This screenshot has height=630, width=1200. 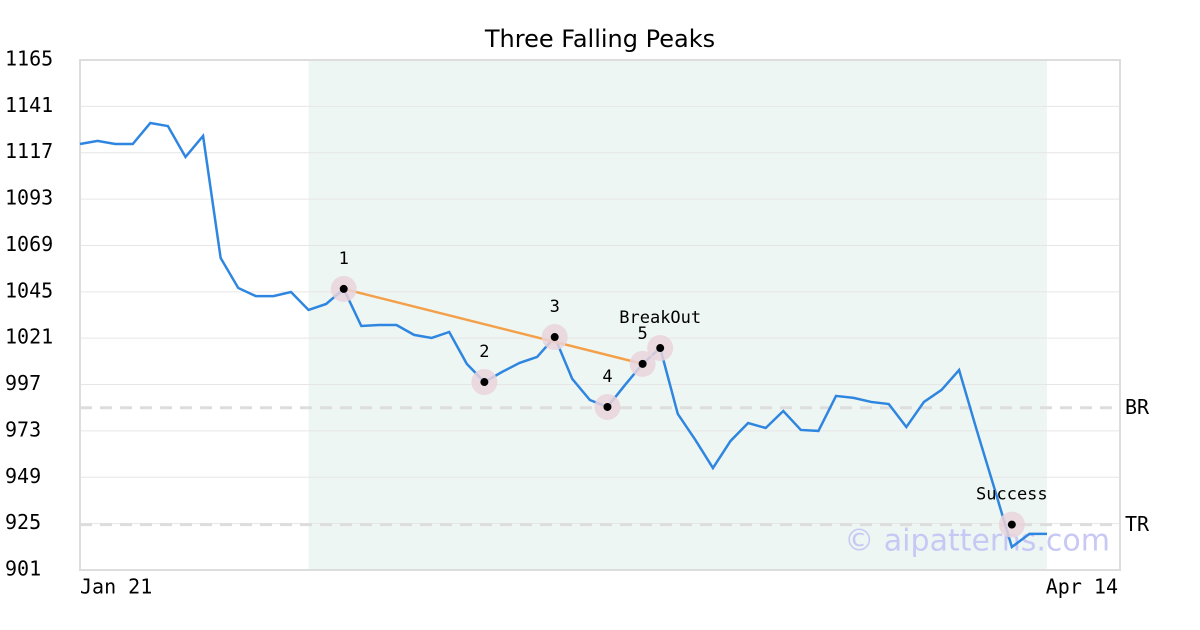 I want to click on y-tick-label: 973, so click(x=23, y=429).